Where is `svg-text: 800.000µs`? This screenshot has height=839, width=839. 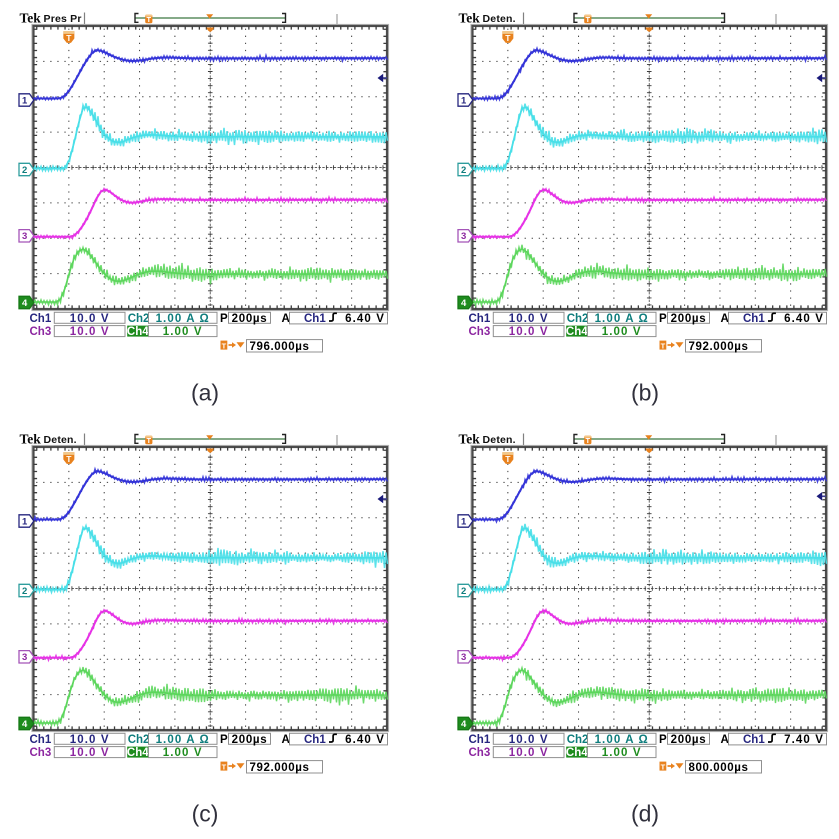 svg-text: 800.000µs is located at coordinates (718, 768).